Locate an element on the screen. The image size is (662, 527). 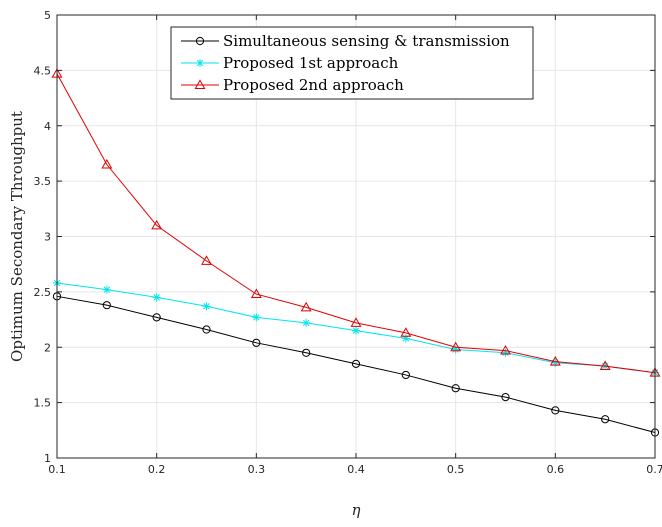
y-tick-label: 3.5 is located at coordinates (43, 181).